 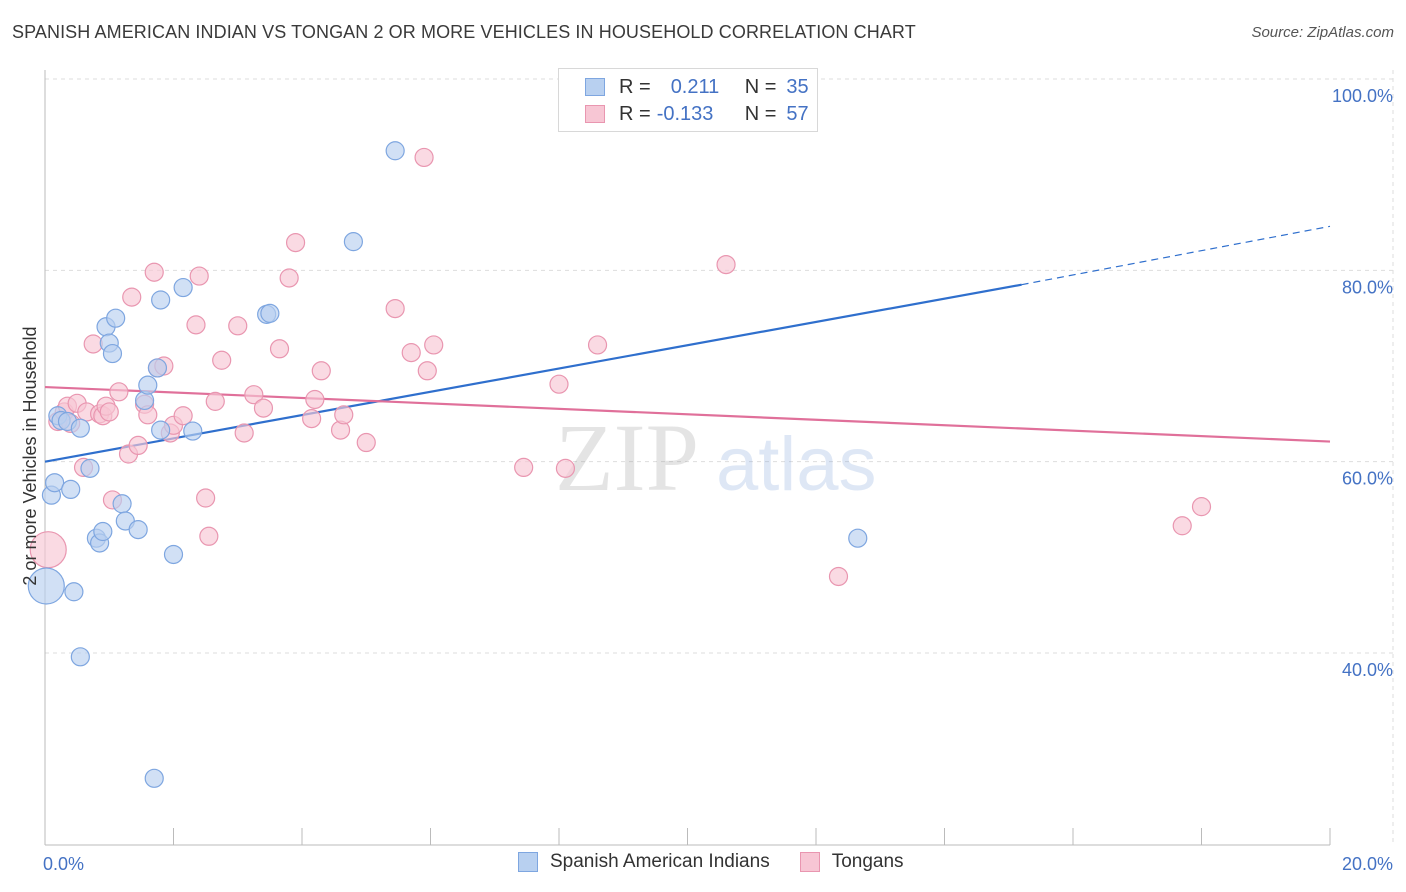 What do you see at coordinates (660, 861) in the screenshot?
I see `legend-label: Spanish American Indians` at bounding box center [660, 861].